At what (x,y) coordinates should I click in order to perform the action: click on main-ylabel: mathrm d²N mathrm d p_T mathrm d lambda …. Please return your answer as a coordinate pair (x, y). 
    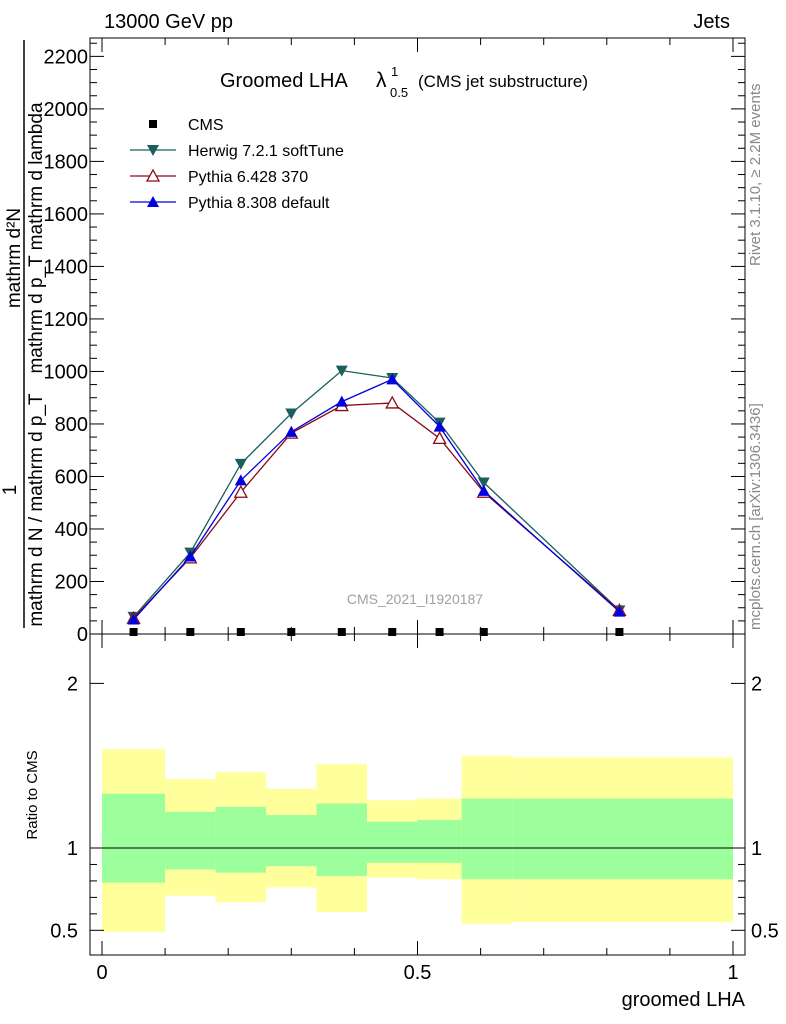
    Looking at the image, I should click on (23, 334).